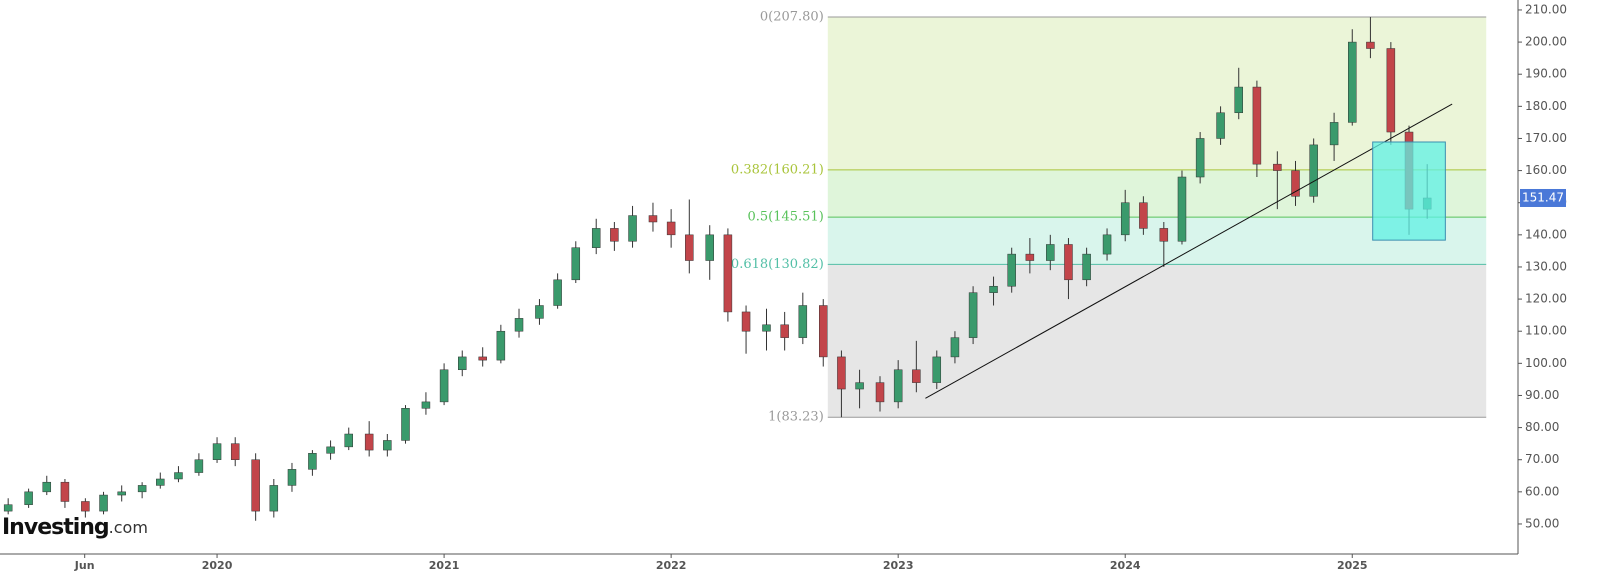 This screenshot has height=584, width=1600. Describe the element at coordinates (1542, 491) in the screenshot. I see `y-tick-label: 60.00` at that location.